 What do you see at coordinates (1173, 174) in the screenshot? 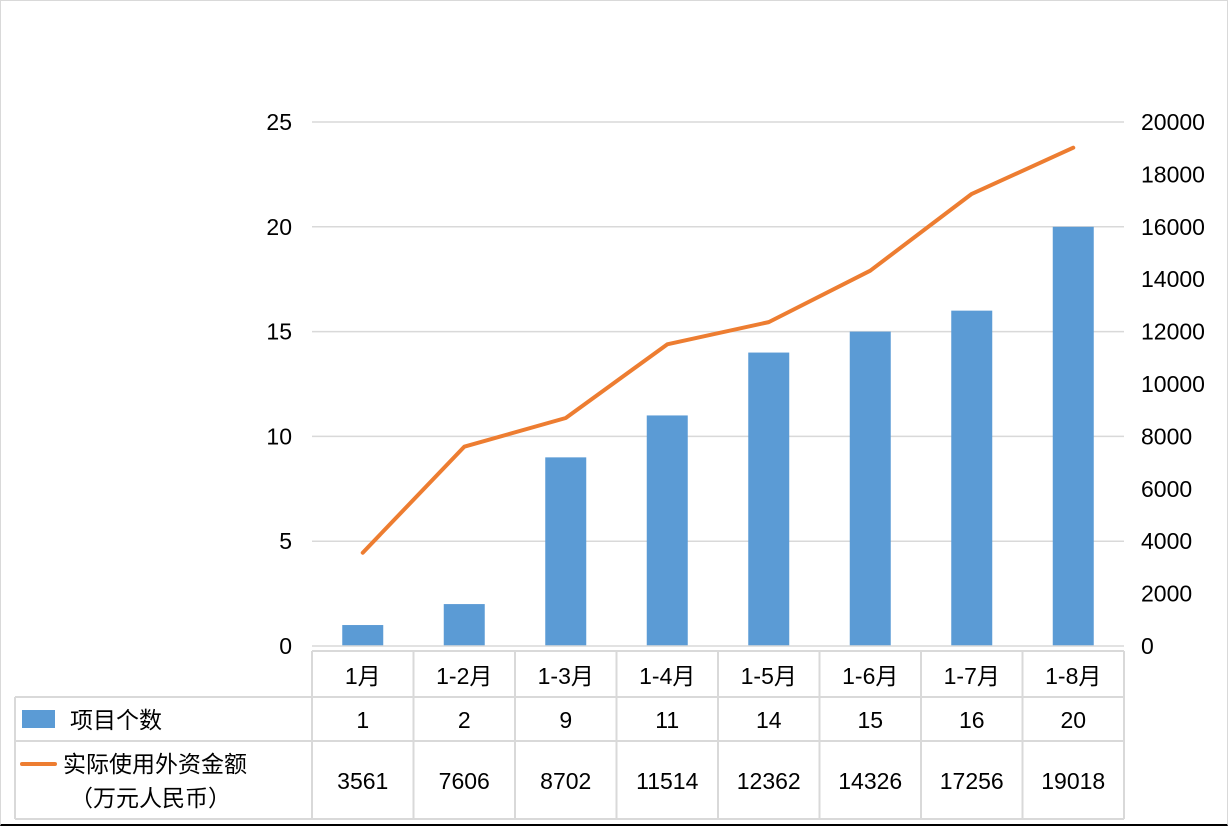
I see `right-axis-tick: 18000` at bounding box center [1173, 174].